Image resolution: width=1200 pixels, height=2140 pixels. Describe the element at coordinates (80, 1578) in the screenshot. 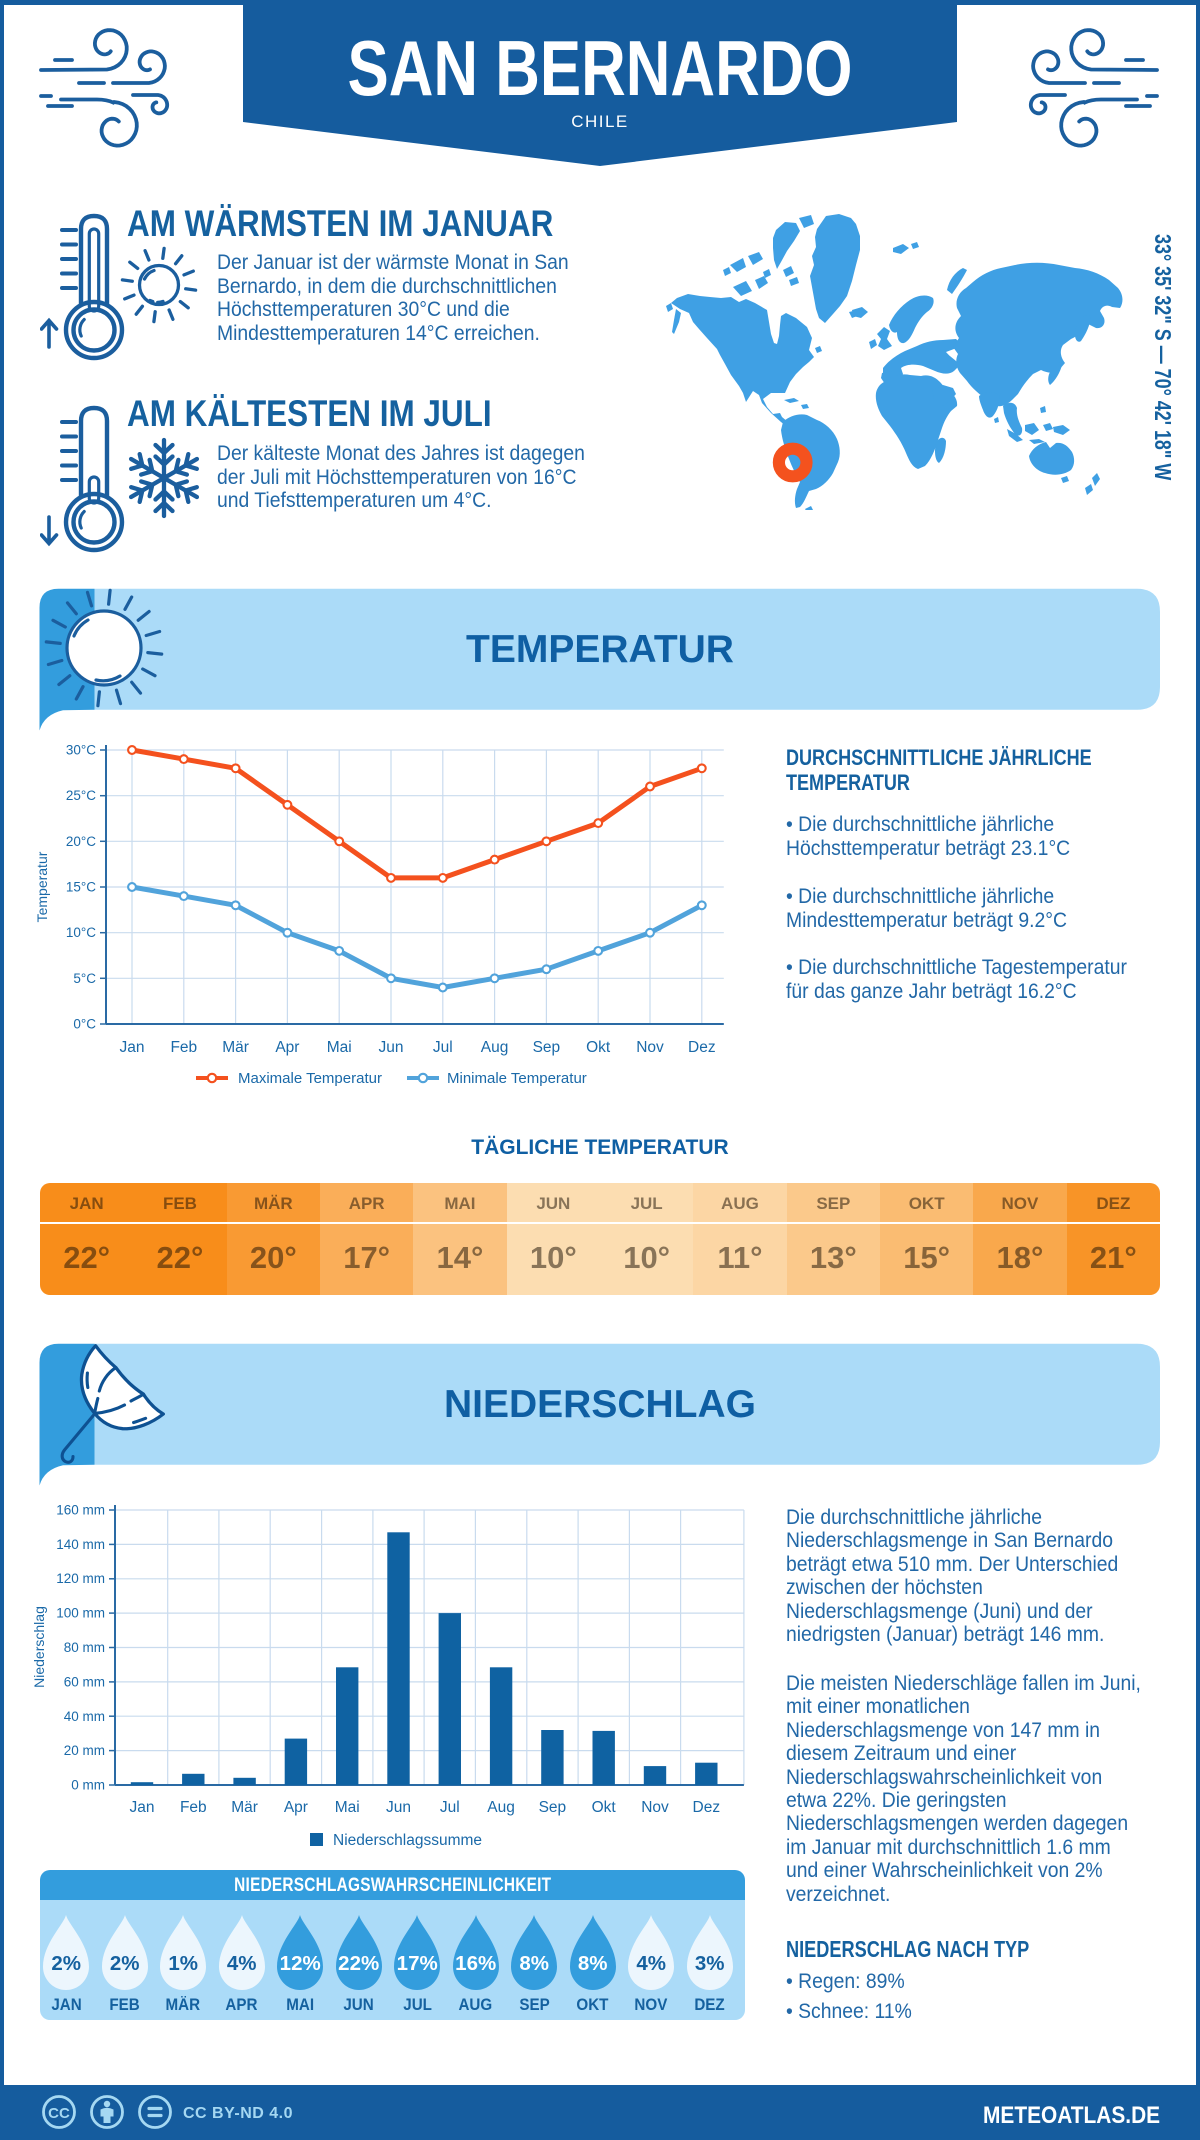

I see `svg-text: 120 mm` at that location.